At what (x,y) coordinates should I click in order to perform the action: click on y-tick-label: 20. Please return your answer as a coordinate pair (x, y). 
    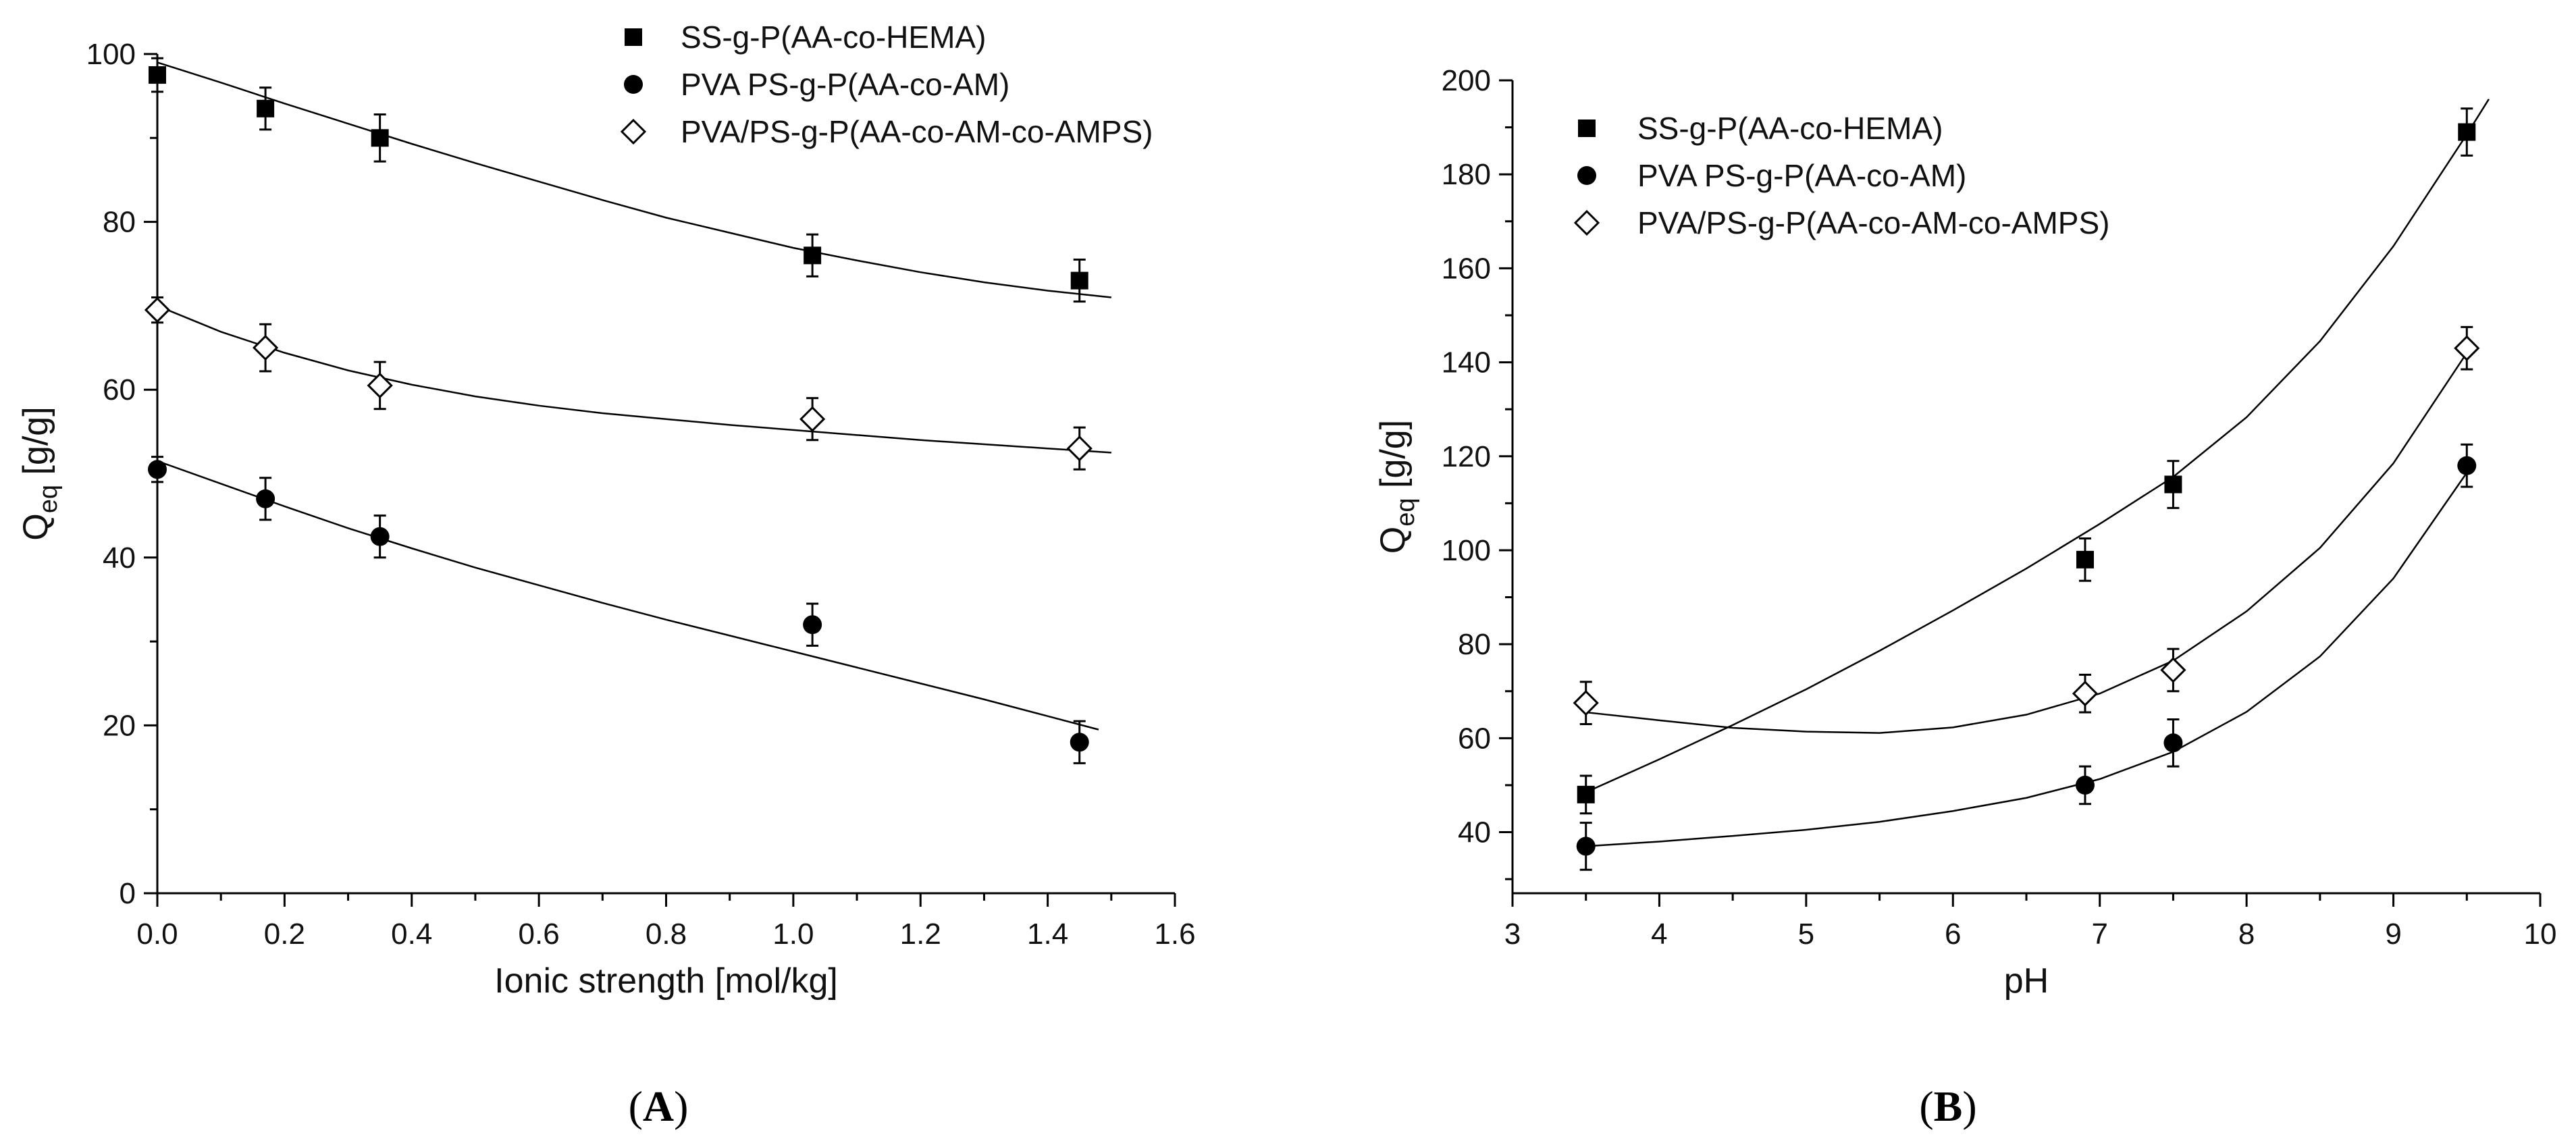
    Looking at the image, I should click on (119, 726).